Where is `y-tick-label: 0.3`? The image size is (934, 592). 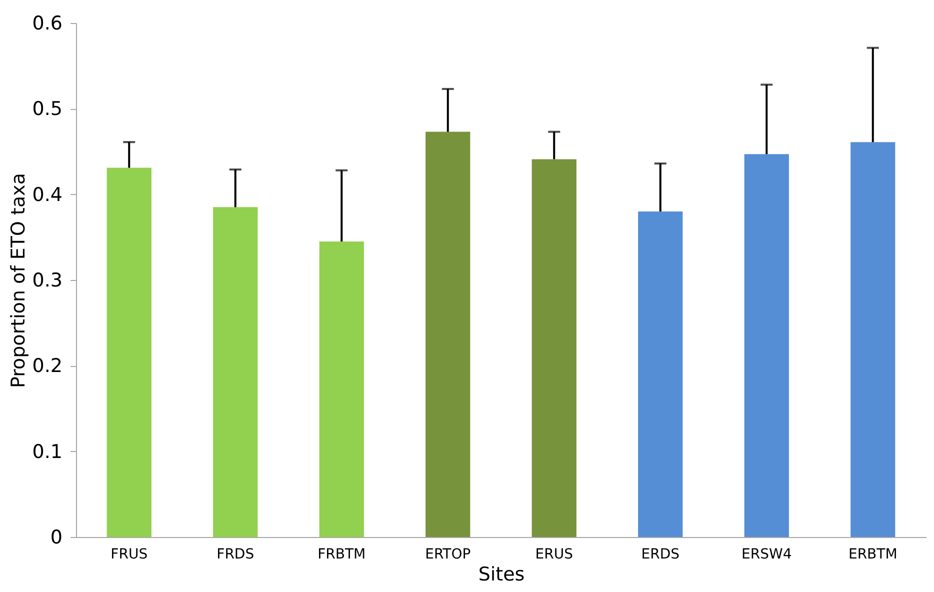
y-tick-label: 0.3 is located at coordinates (47, 281).